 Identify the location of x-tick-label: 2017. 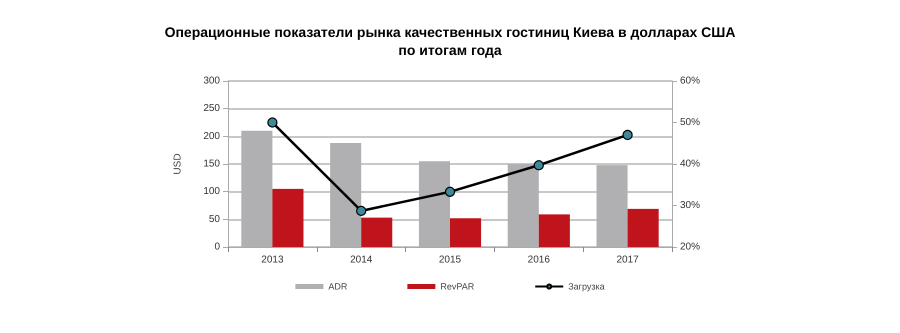
(628, 260).